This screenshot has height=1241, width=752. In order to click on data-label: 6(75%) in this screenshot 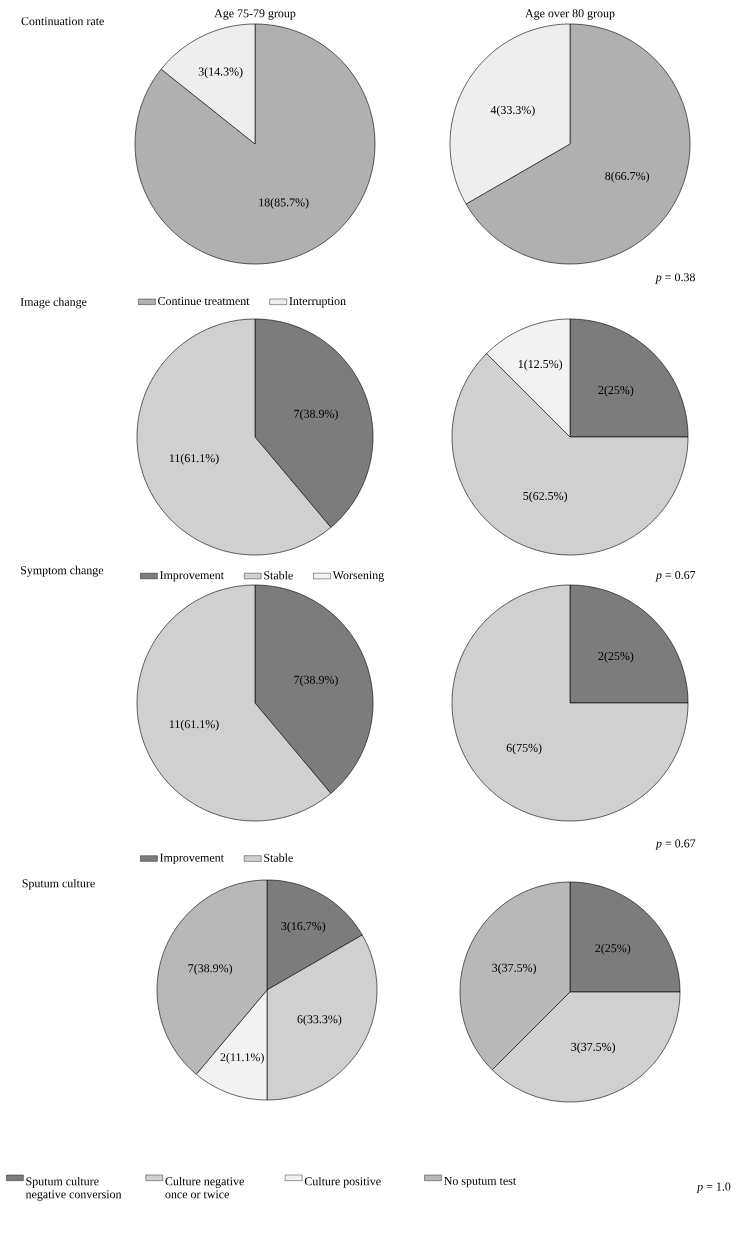, I will do `click(524, 749)`.